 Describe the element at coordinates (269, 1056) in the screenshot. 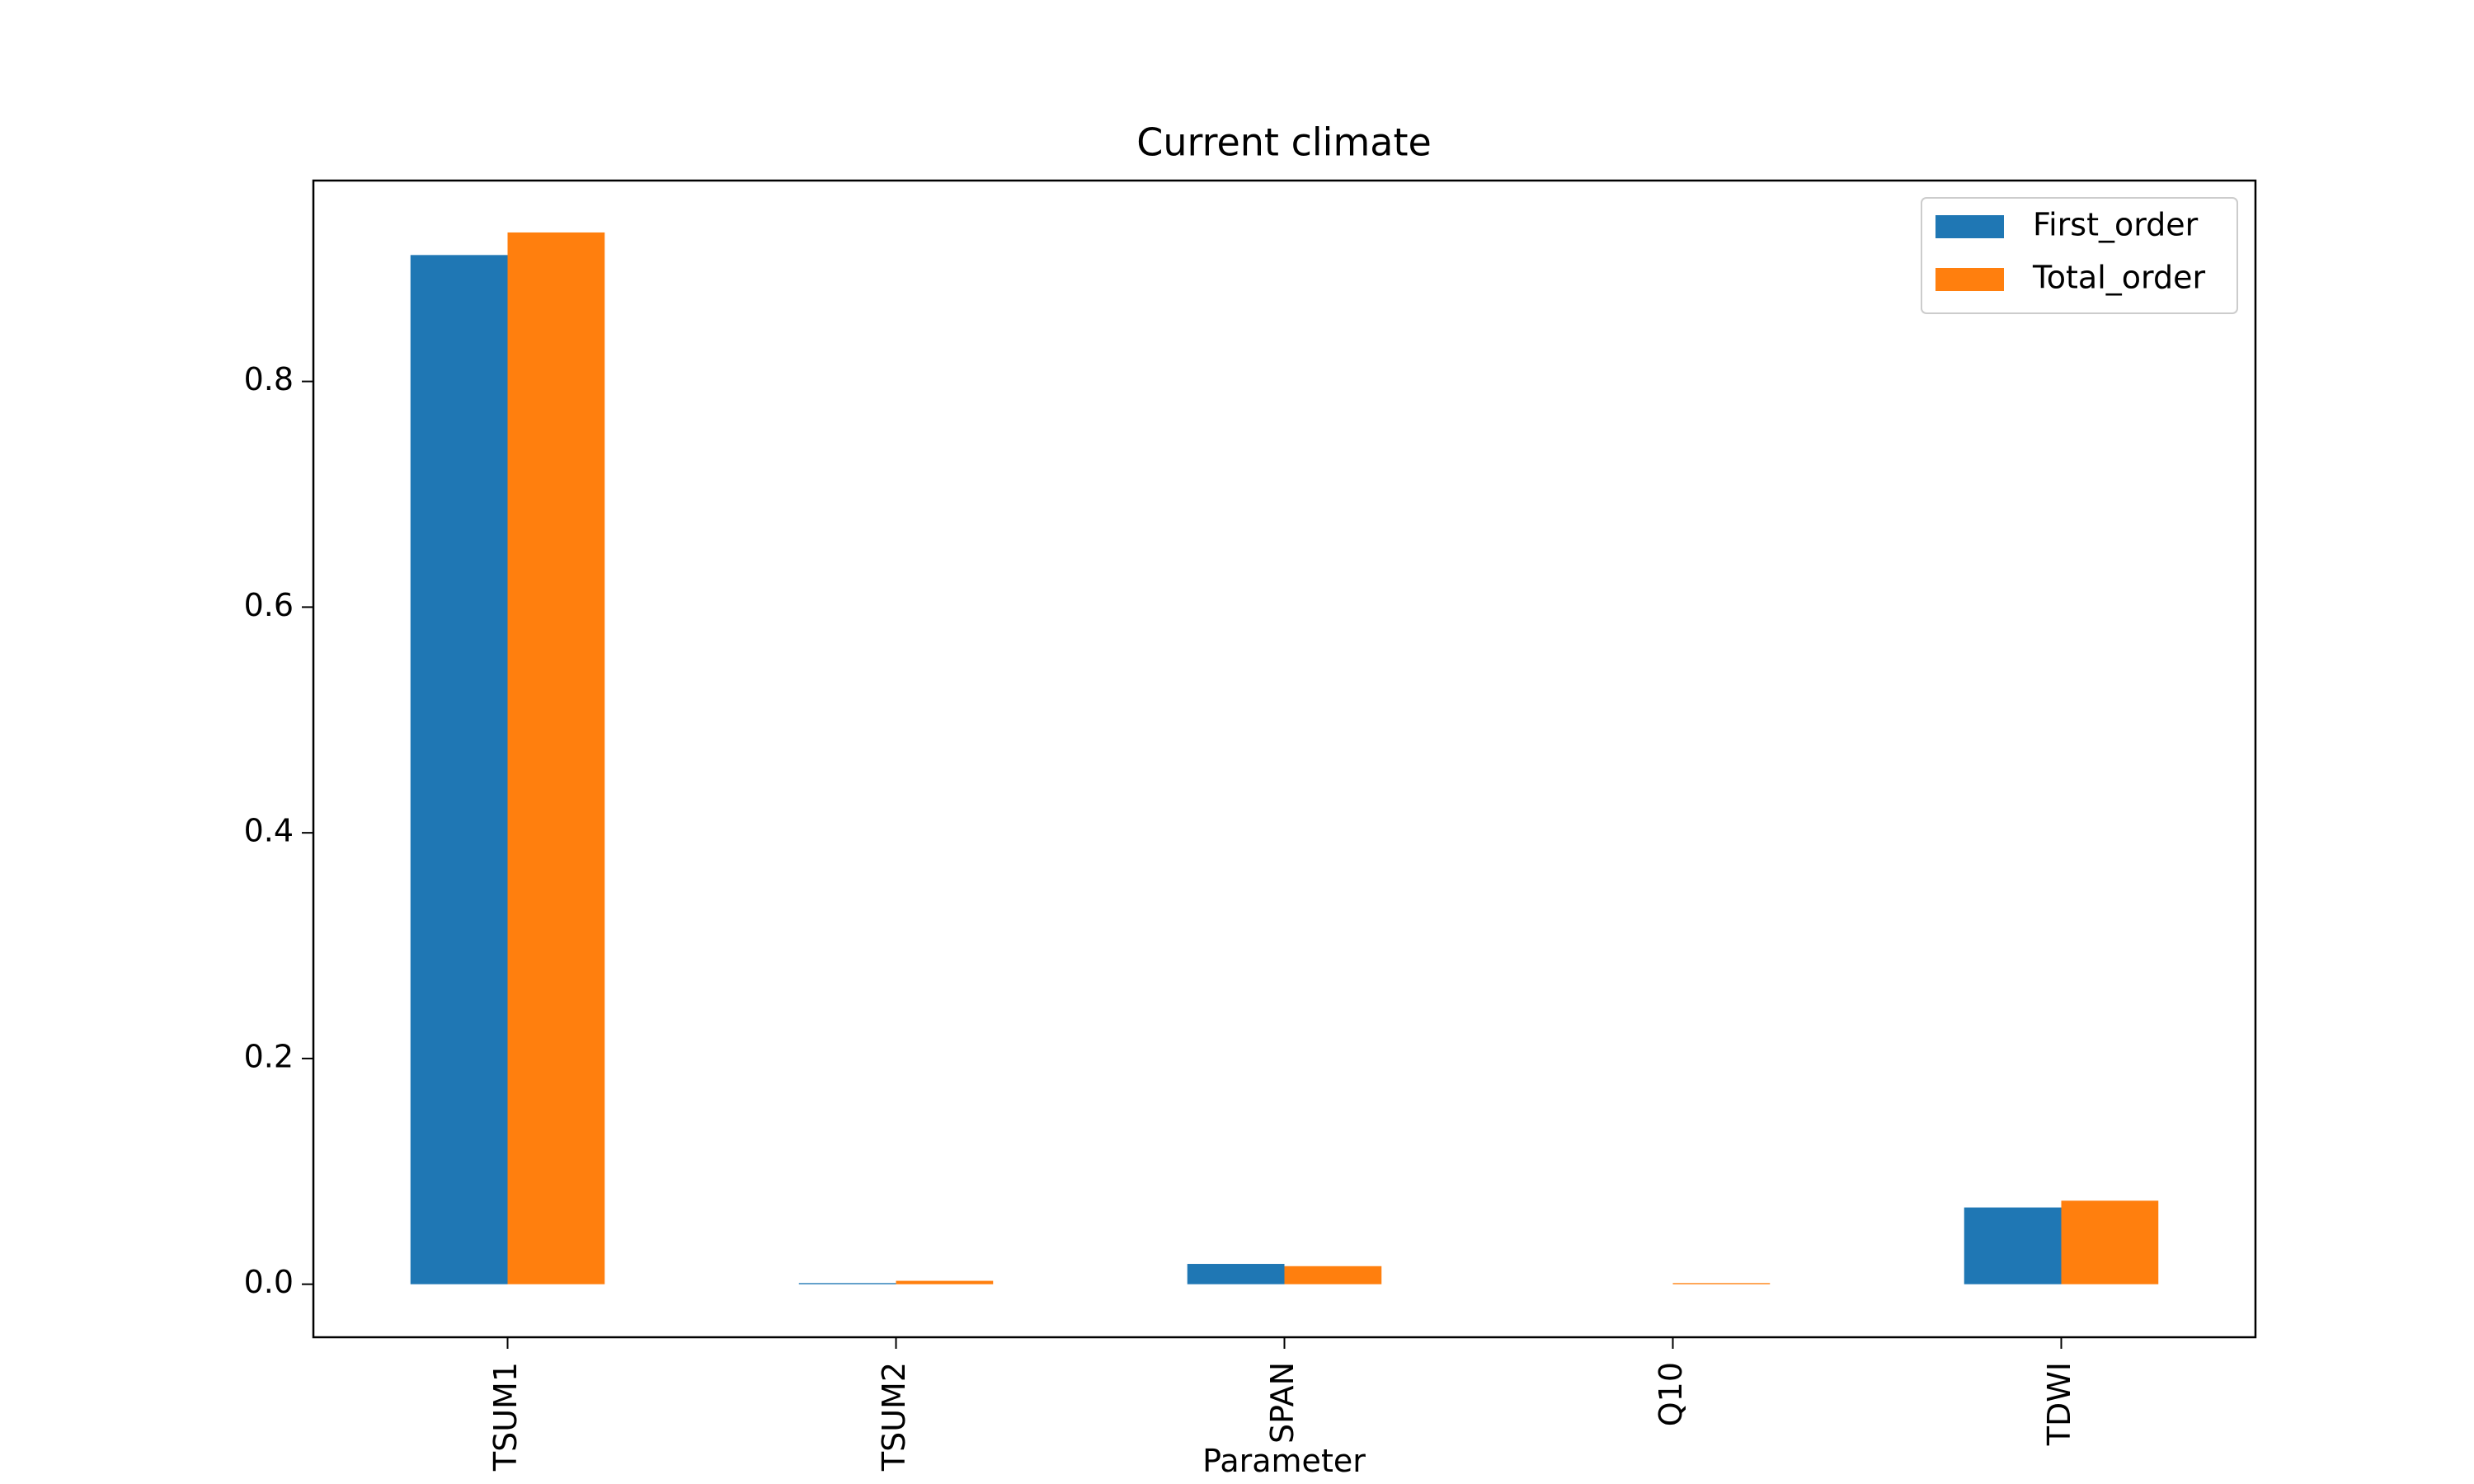

I see `y-tick-label: 0.2` at that location.